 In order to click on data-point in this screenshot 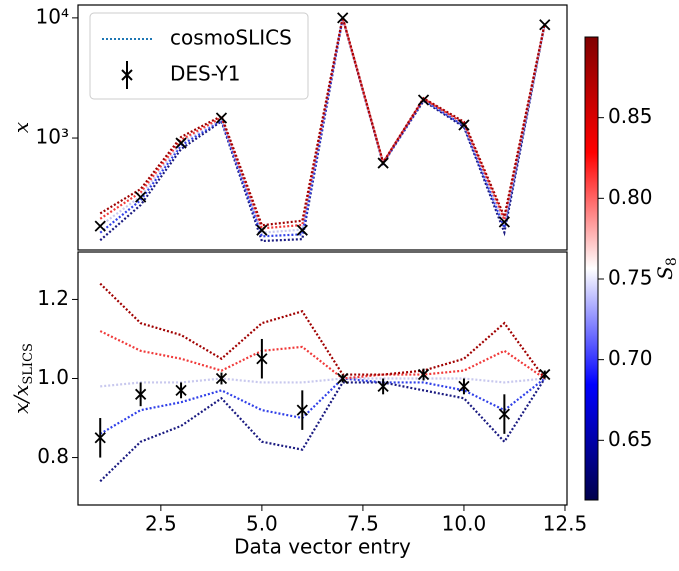, I will do `click(100, 226)`.